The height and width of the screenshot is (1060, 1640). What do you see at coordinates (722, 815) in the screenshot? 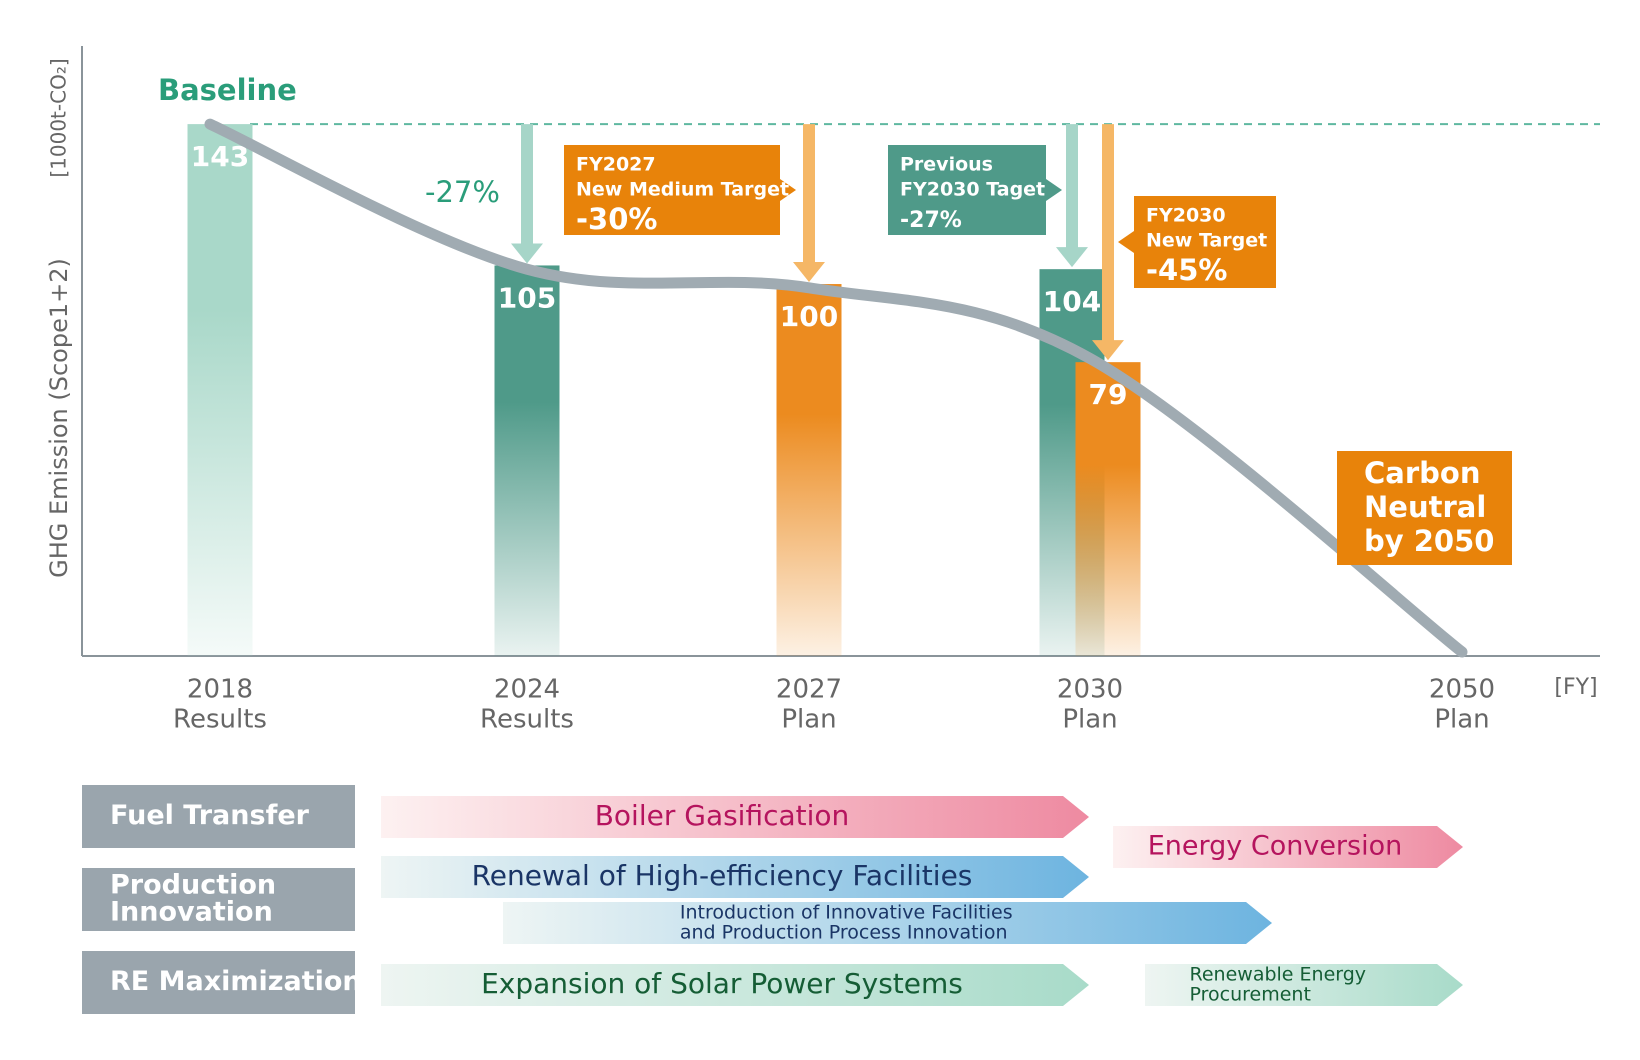
I see `roadmap-arrow-label: Boiler Gasification` at bounding box center [722, 815].